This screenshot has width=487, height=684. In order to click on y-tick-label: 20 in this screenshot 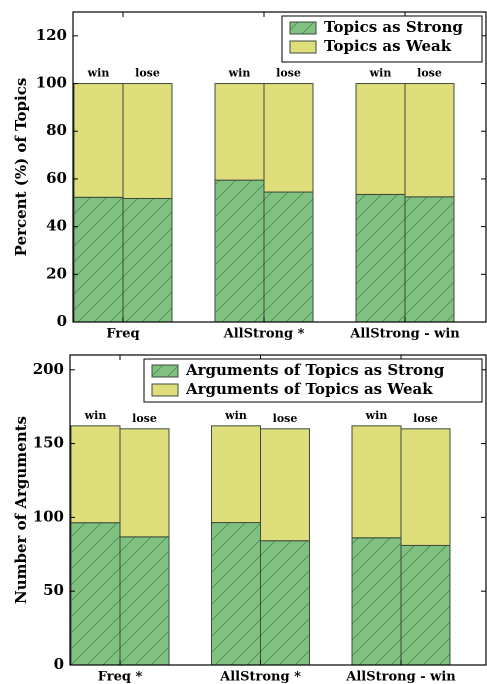, I will do `click(56, 273)`.